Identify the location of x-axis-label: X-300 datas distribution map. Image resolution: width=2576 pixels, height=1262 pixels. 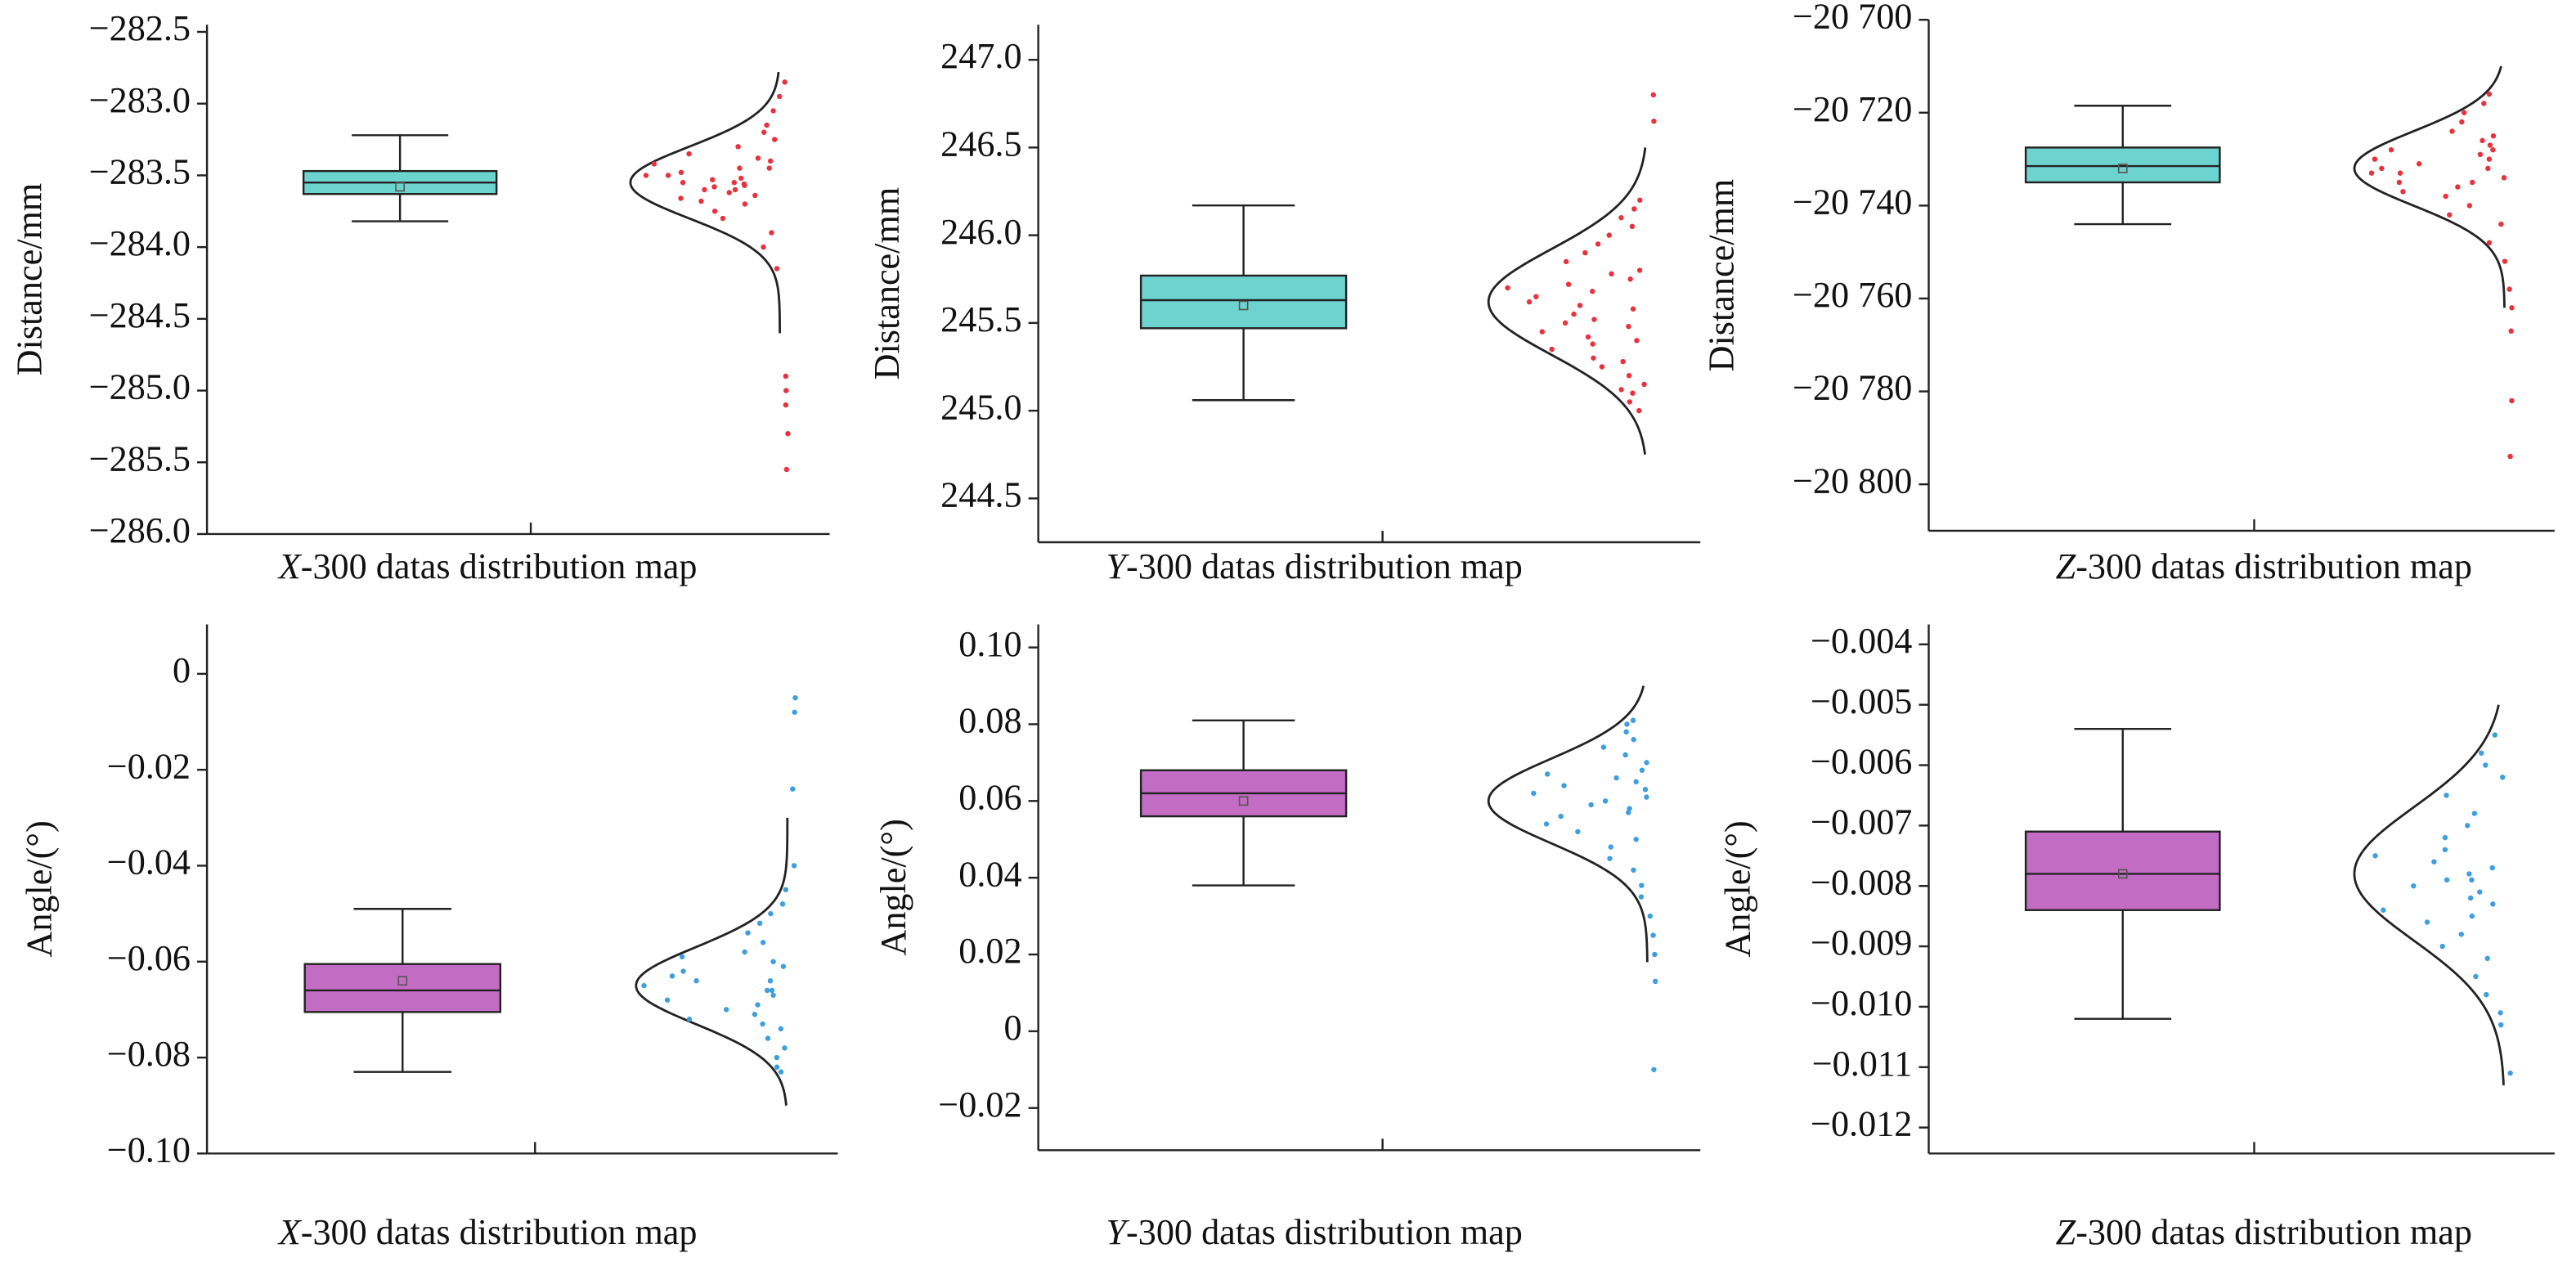
(488, 566).